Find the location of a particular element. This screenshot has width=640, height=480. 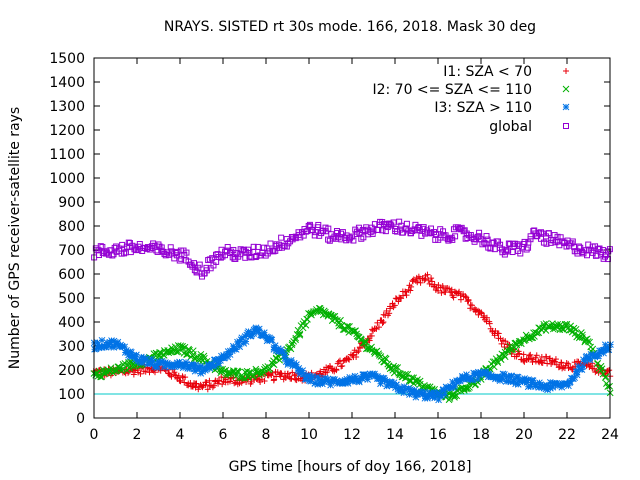

x-axis-label: GPS time [hours of doy 166, 2018] is located at coordinates (350, 467).